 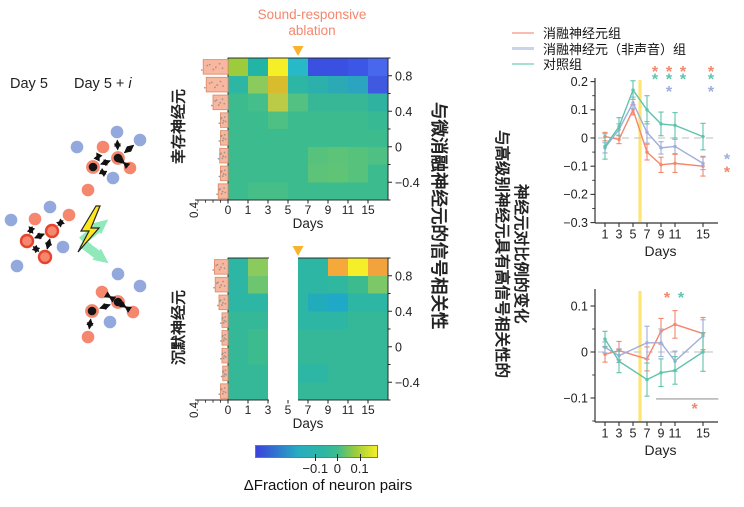 I want to click on legend-label: 消融神经元（非声音）组, so click(x=615, y=49).